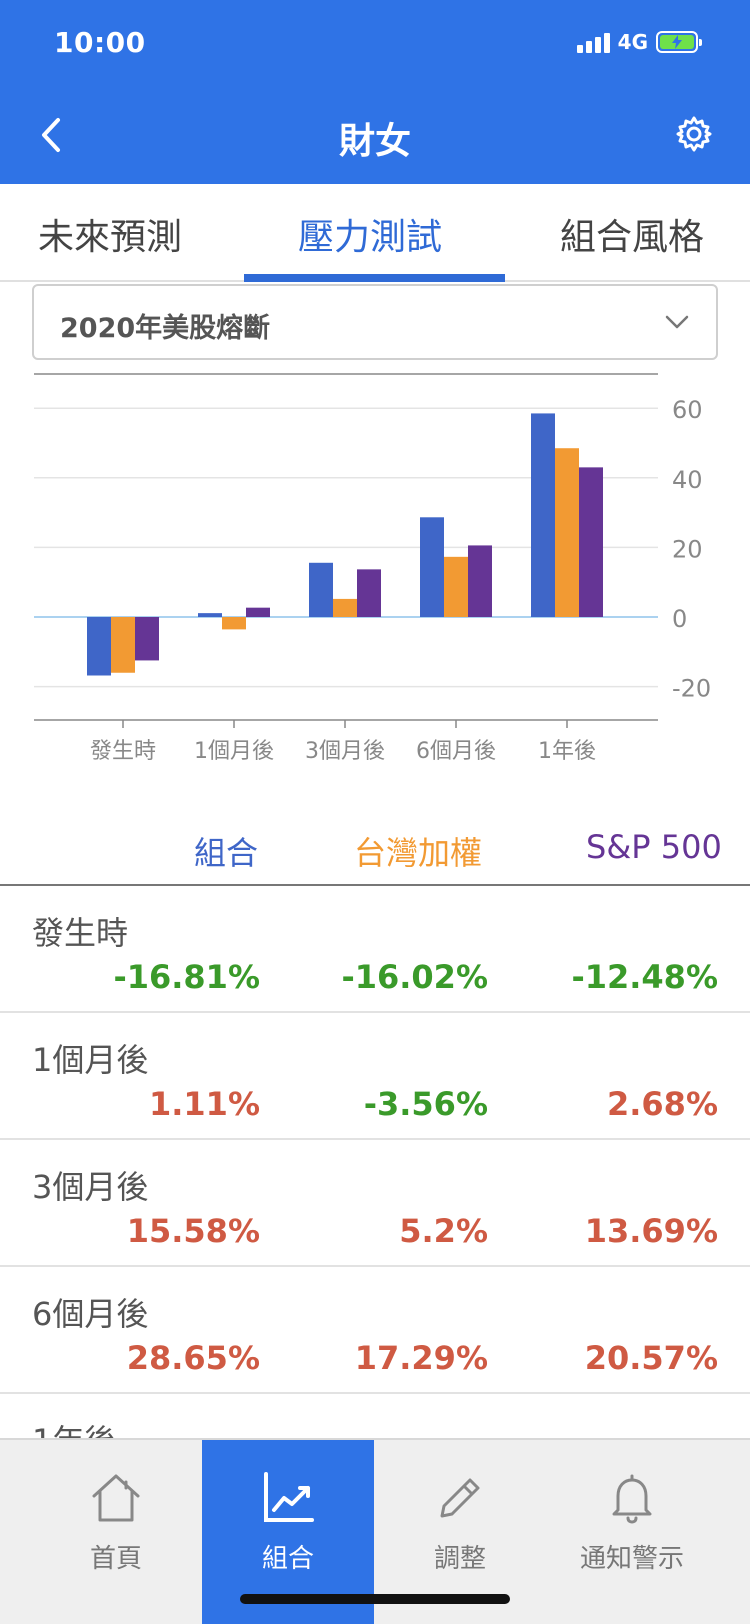  What do you see at coordinates (123, 751) in the screenshot?
I see `x-tick-label: 發生時` at bounding box center [123, 751].